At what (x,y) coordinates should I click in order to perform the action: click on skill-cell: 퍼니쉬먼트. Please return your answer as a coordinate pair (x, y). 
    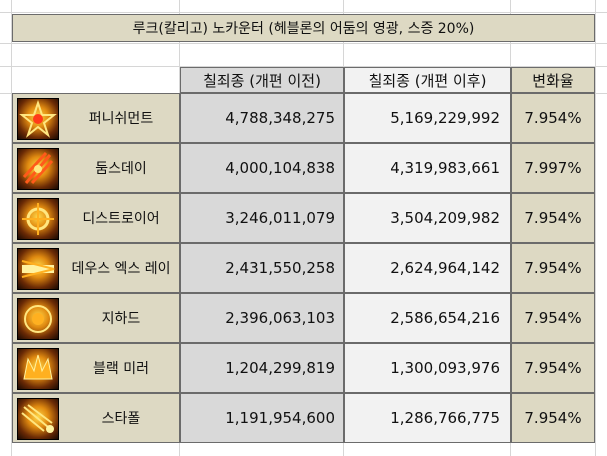
    Looking at the image, I should click on (96, 118).